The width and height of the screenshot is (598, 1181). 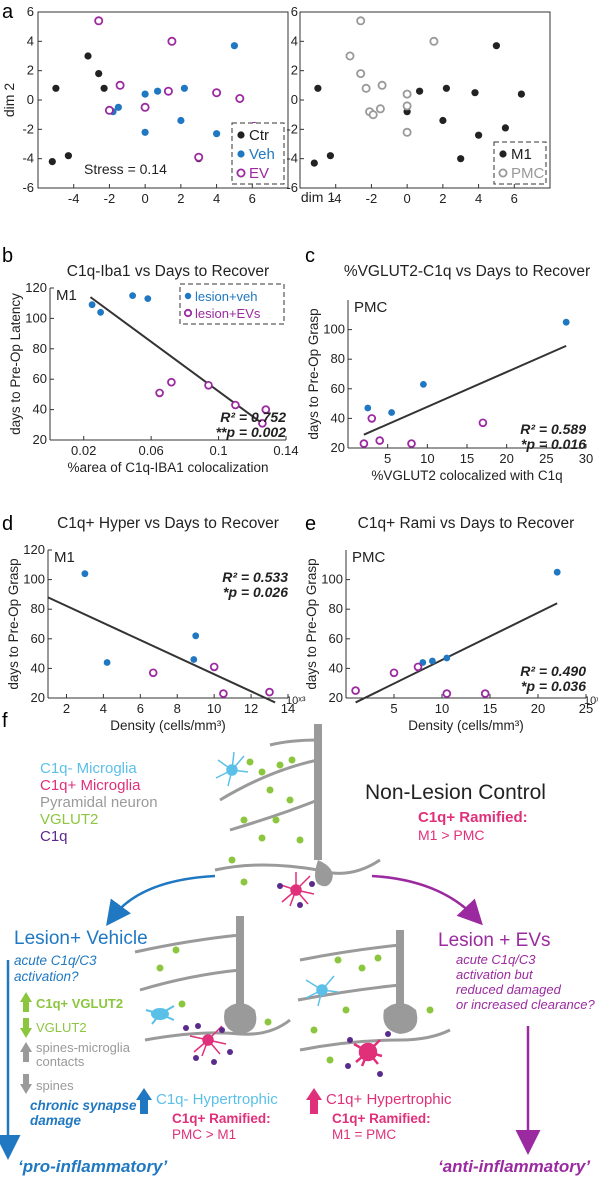 I want to click on y-tick-label: 80, so click(x=40, y=348).